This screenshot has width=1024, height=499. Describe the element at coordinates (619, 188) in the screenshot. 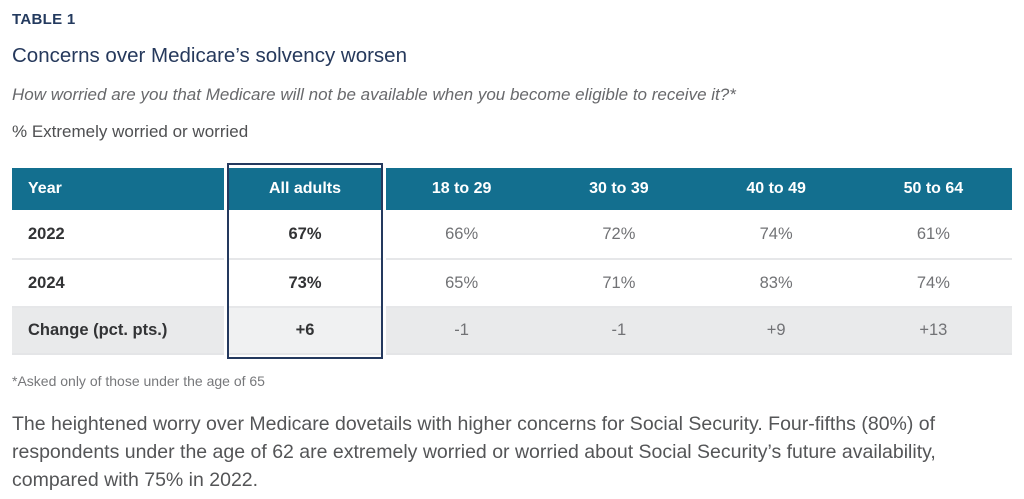

I see `column-header-30-39: 30 to 39` at that location.